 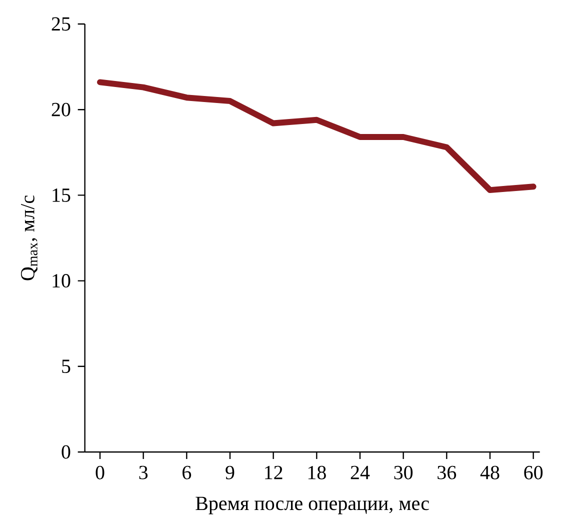 What do you see at coordinates (143, 473) in the screenshot?
I see `x-tick-label: 3` at bounding box center [143, 473].